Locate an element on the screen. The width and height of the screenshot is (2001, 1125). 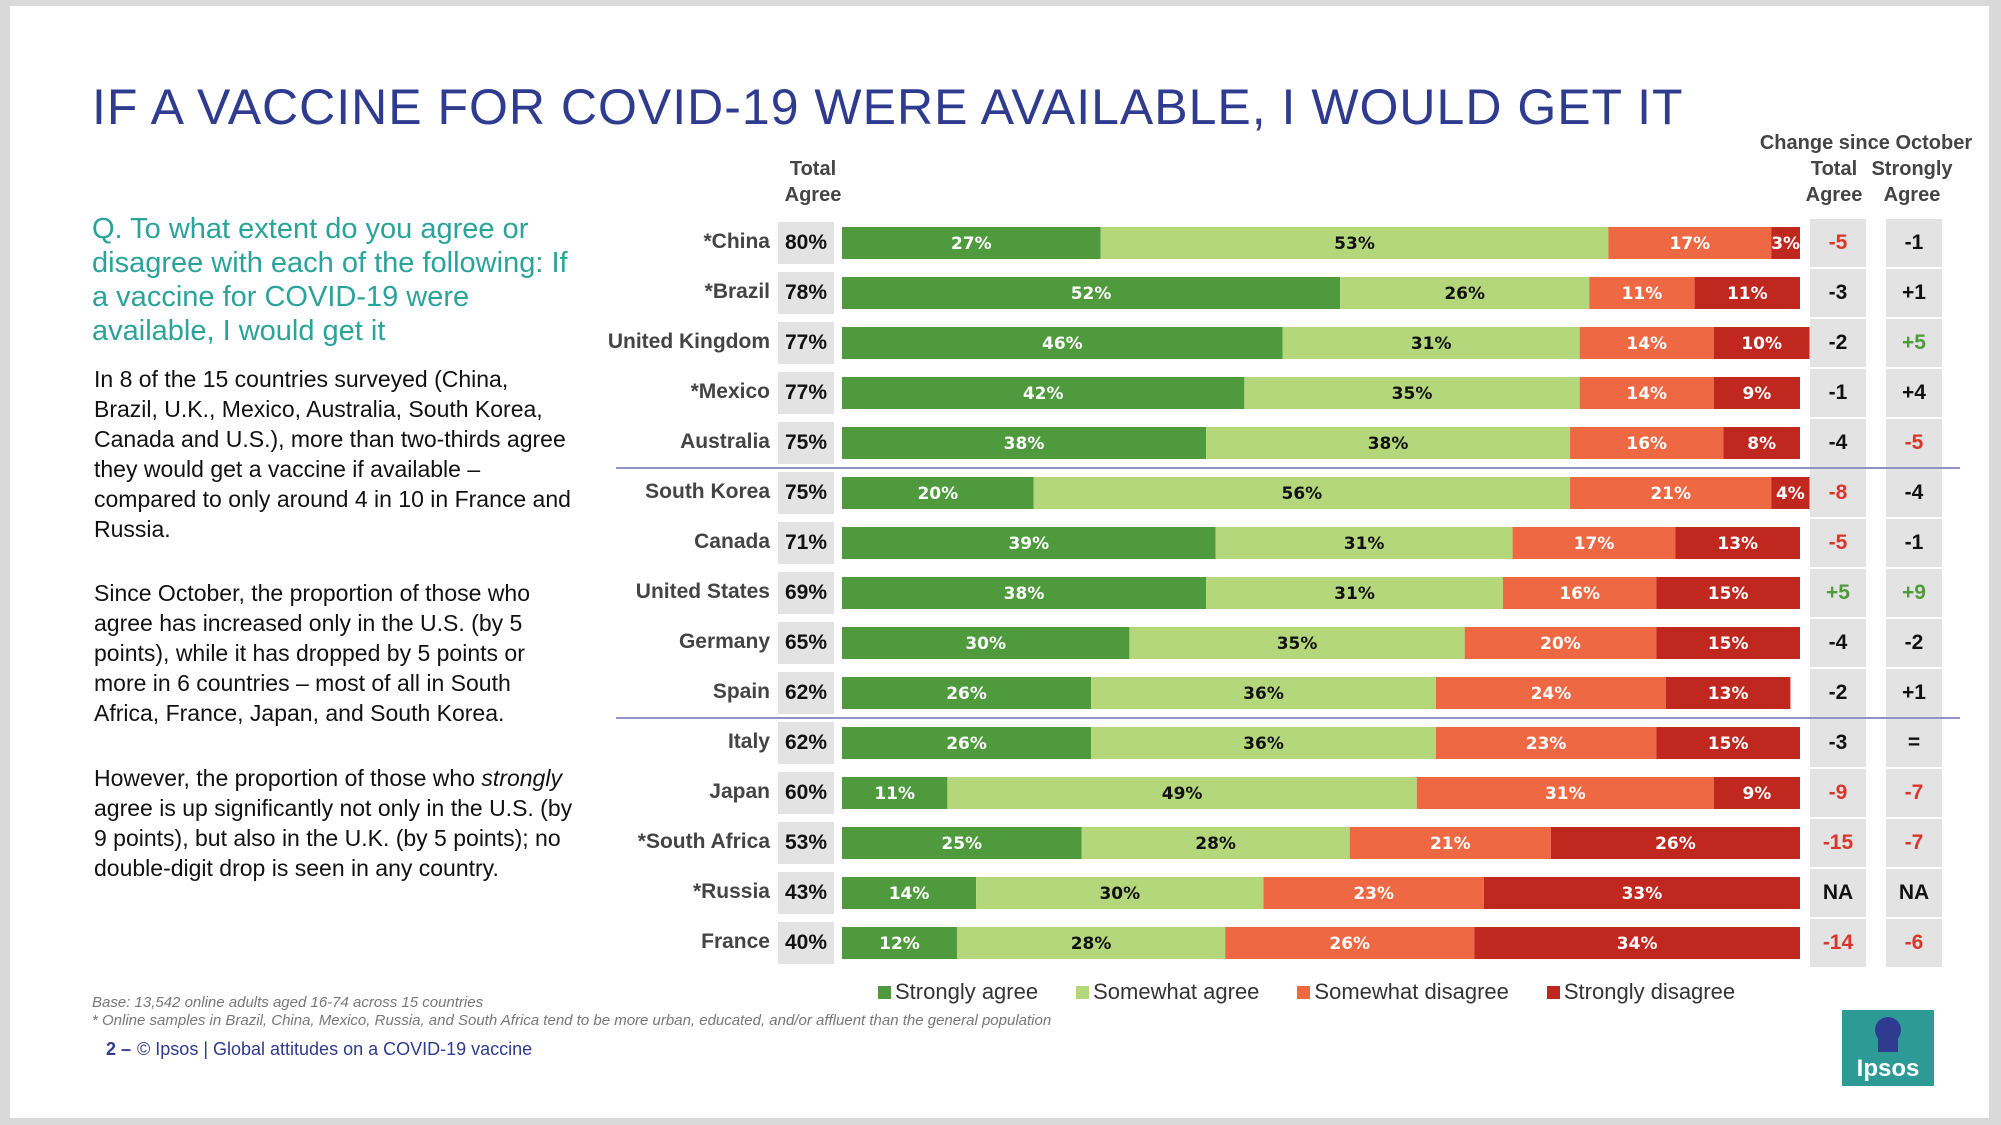
bar-south-korea-strongly-disagree is located at coordinates (1790, 493).